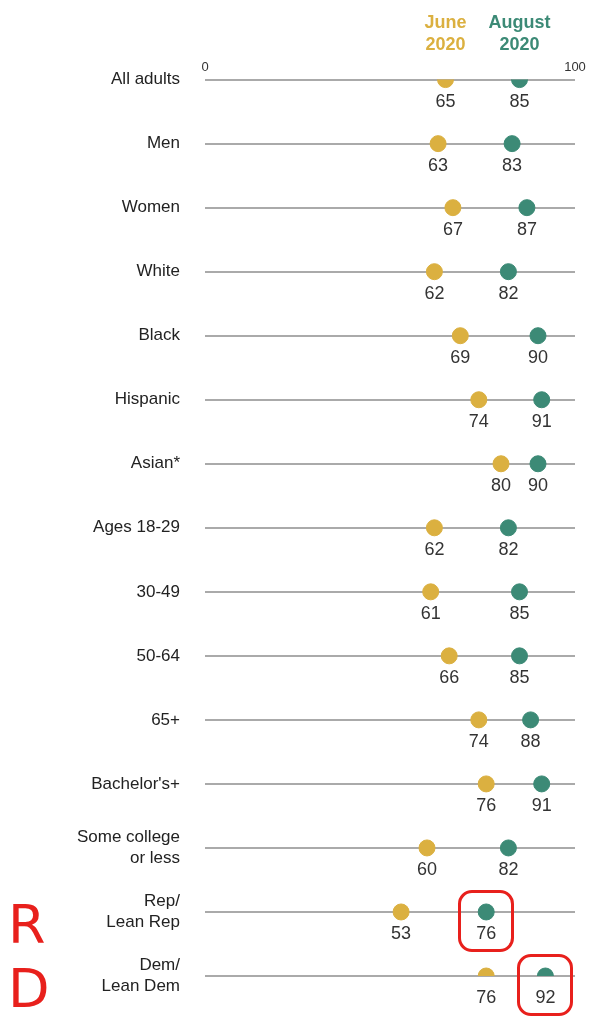 This screenshot has width=592, height=1036. Describe the element at coordinates (445, 33) in the screenshot. I see `series-label: June 2020` at that location.